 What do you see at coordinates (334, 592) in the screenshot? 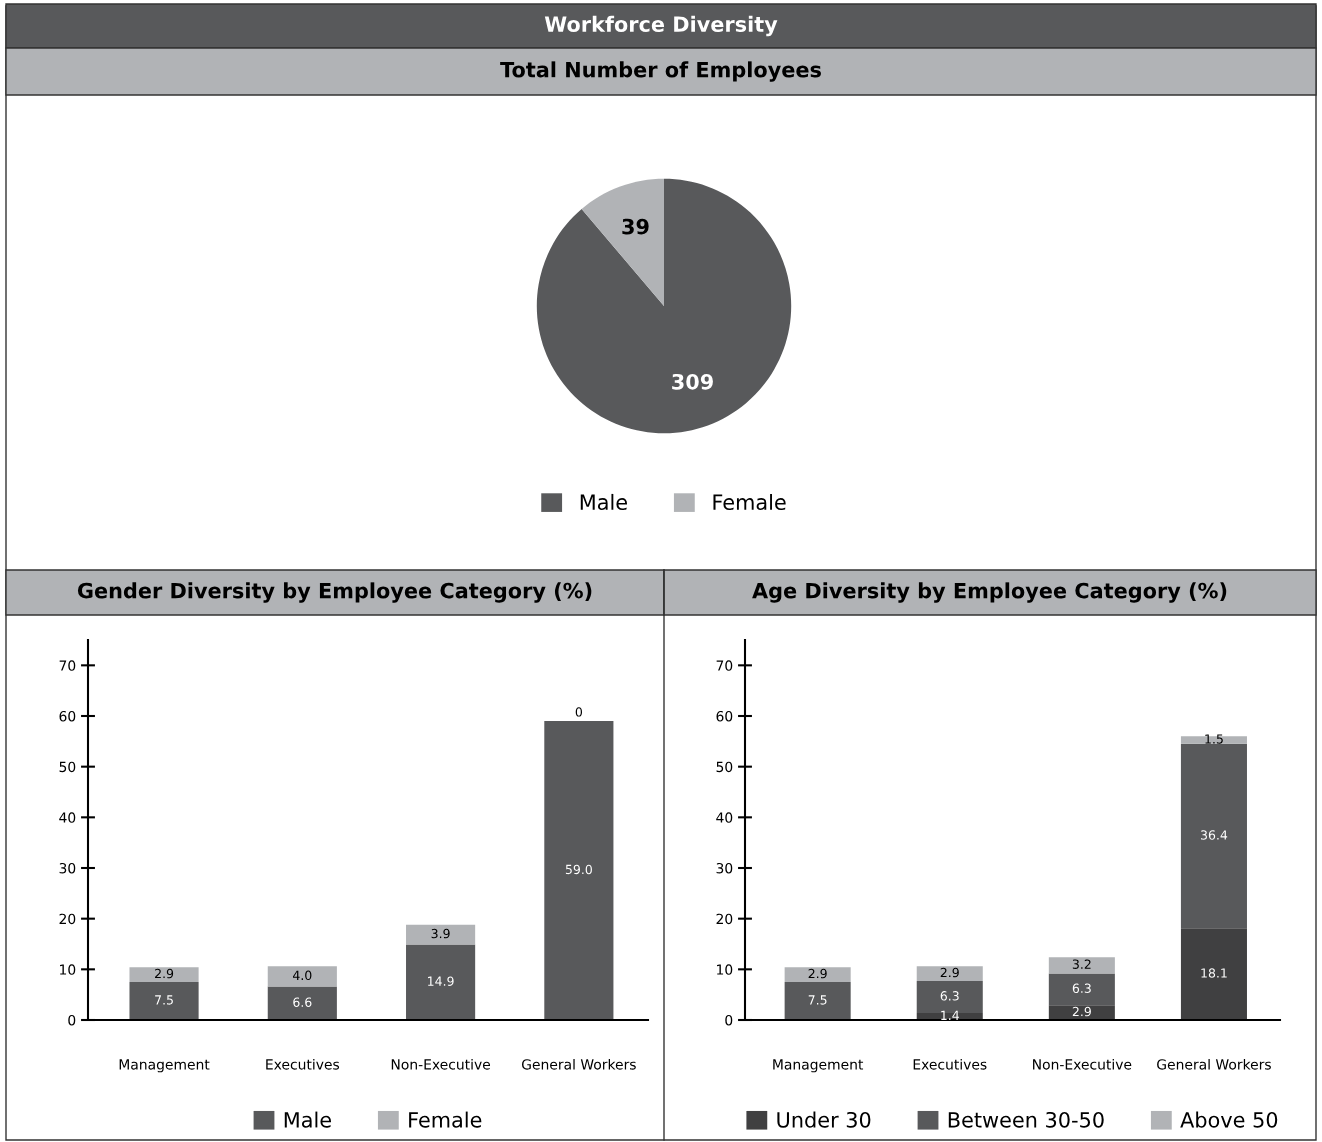
I see `chart-title: Gender Diversity by Employee Category (%)` at bounding box center [334, 592].